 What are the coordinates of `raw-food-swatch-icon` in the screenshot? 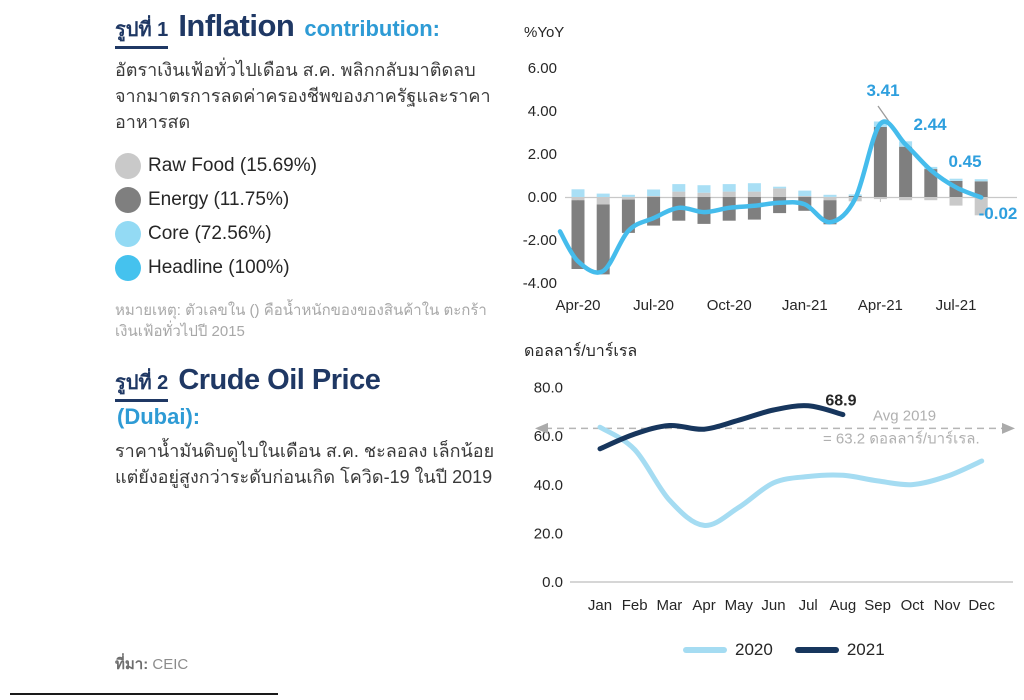 It's located at (128, 166).